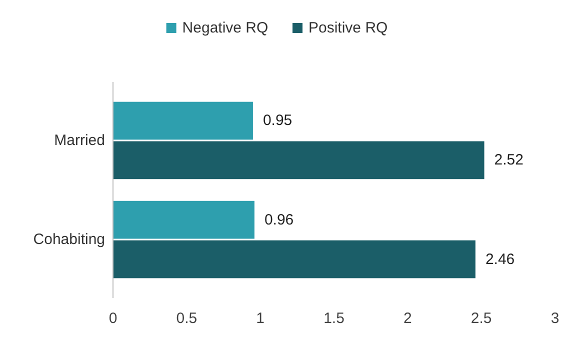 Image resolution: width=585 pixels, height=345 pixels. Describe the element at coordinates (187, 318) in the screenshot. I see `x-tick-label: 0.5` at that location.